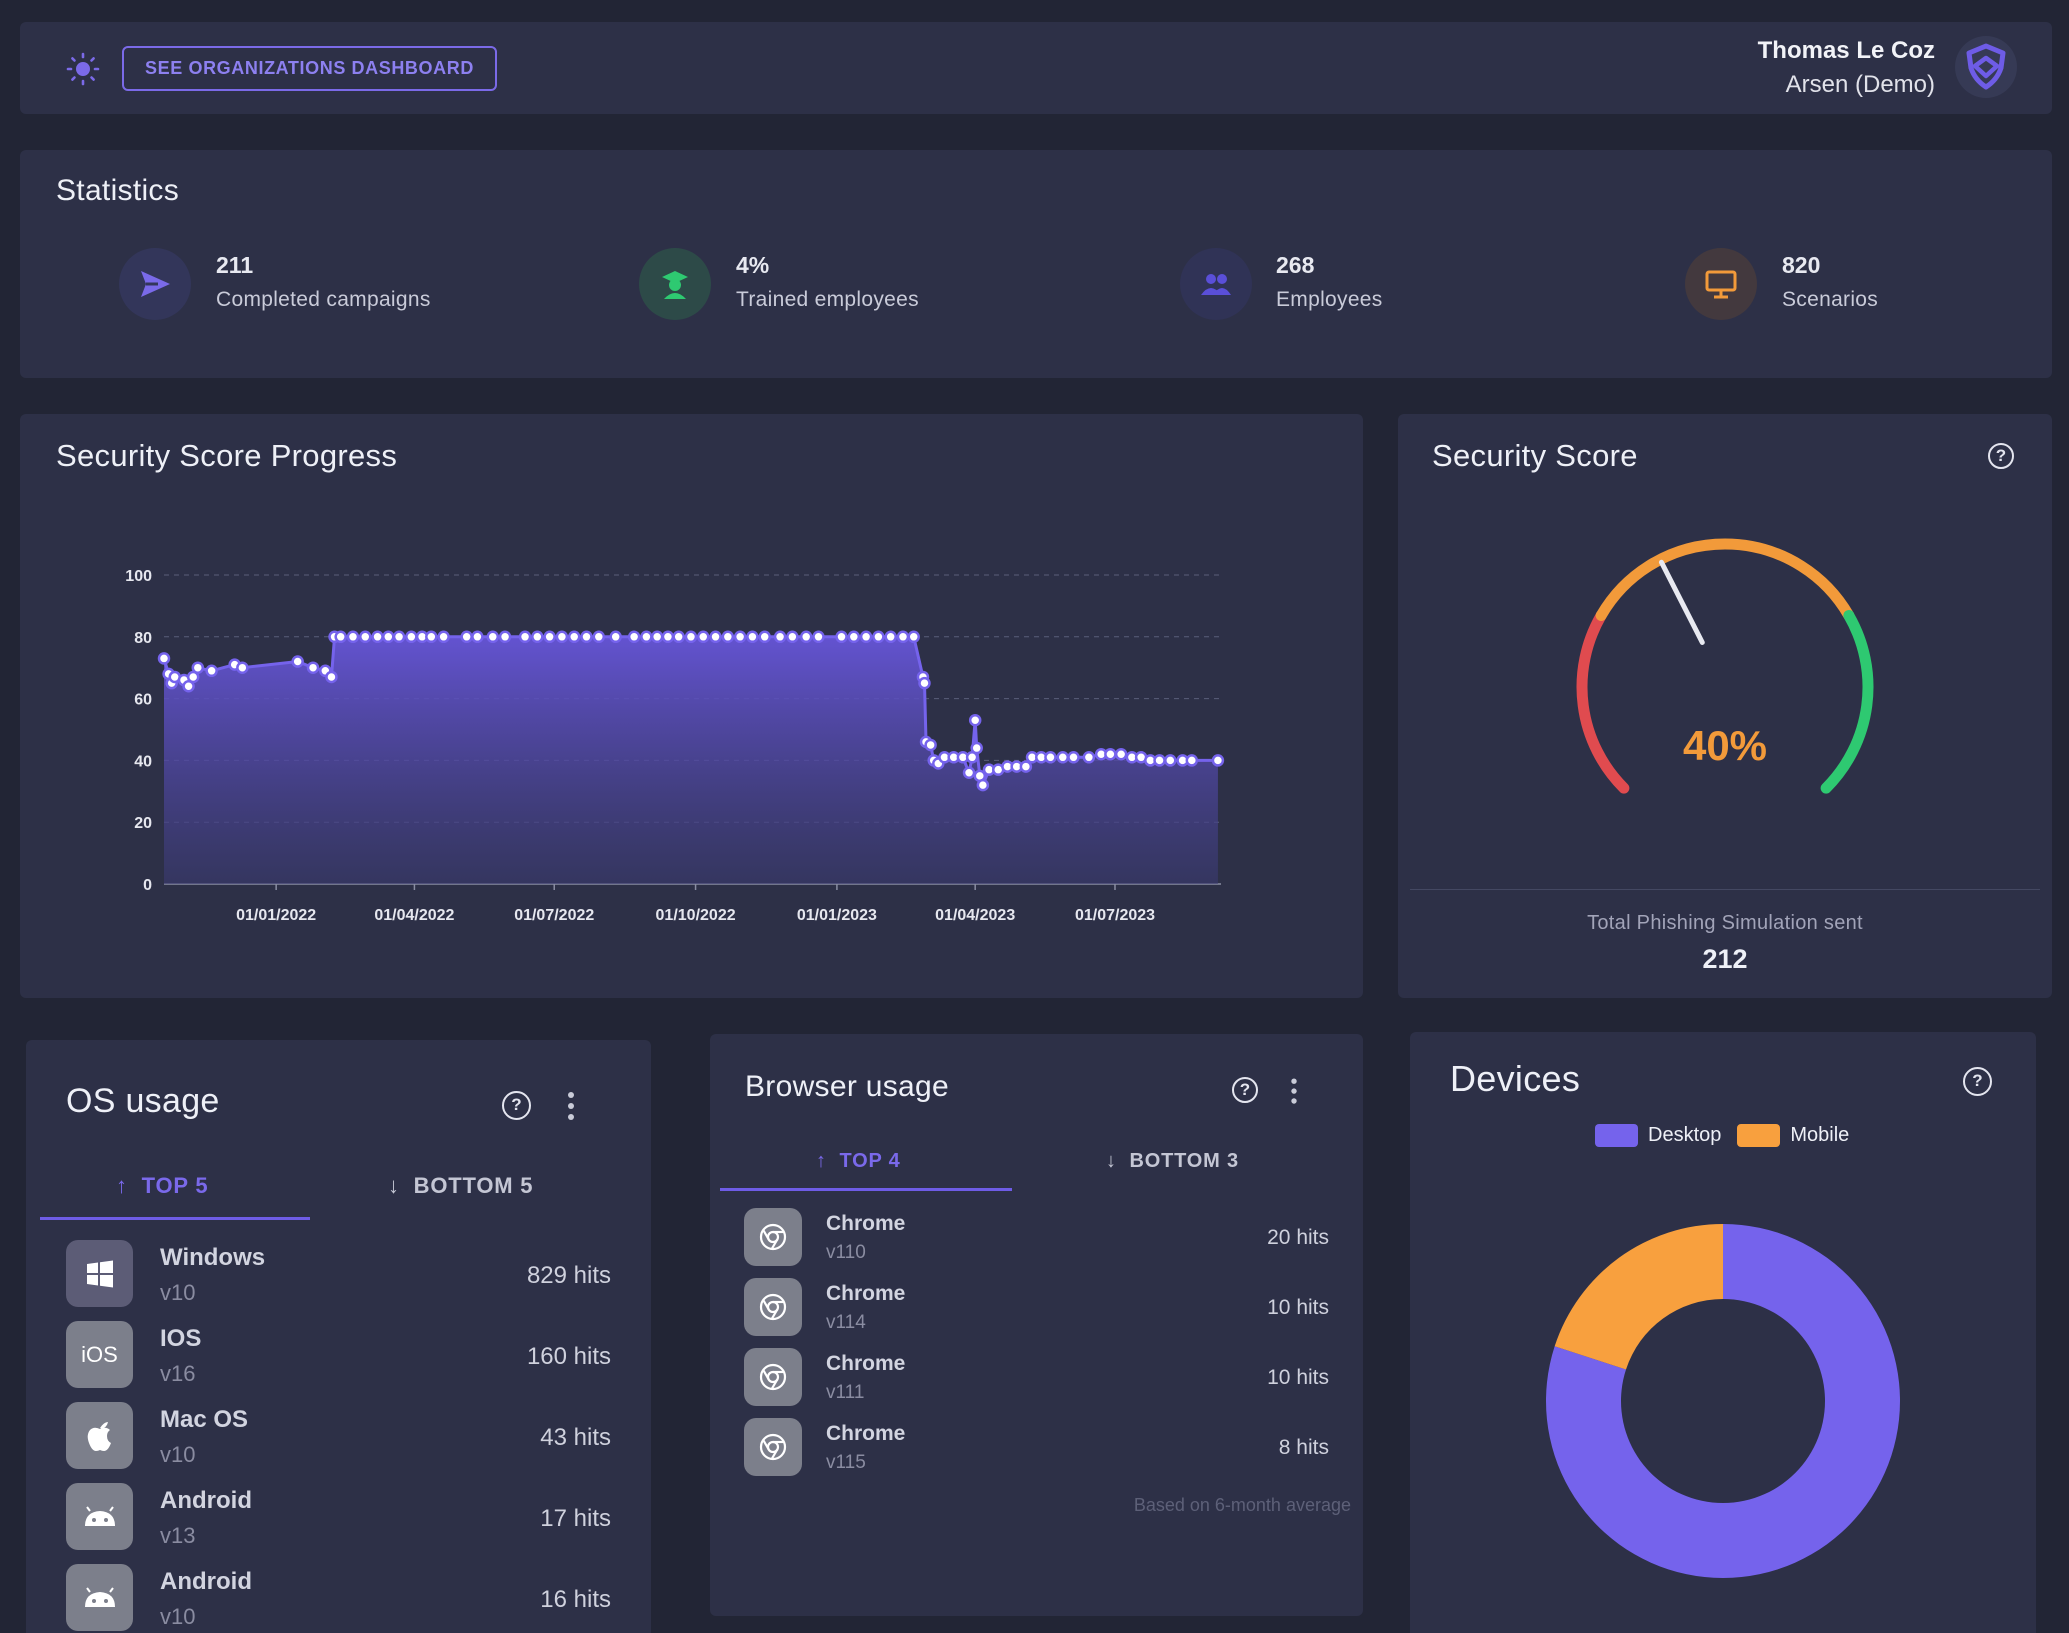 The height and width of the screenshot is (1633, 2069). What do you see at coordinates (1303, 1447) in the screenshot?
I see `browser-hits: 8 hits` at bounding box center [1303, 1447].